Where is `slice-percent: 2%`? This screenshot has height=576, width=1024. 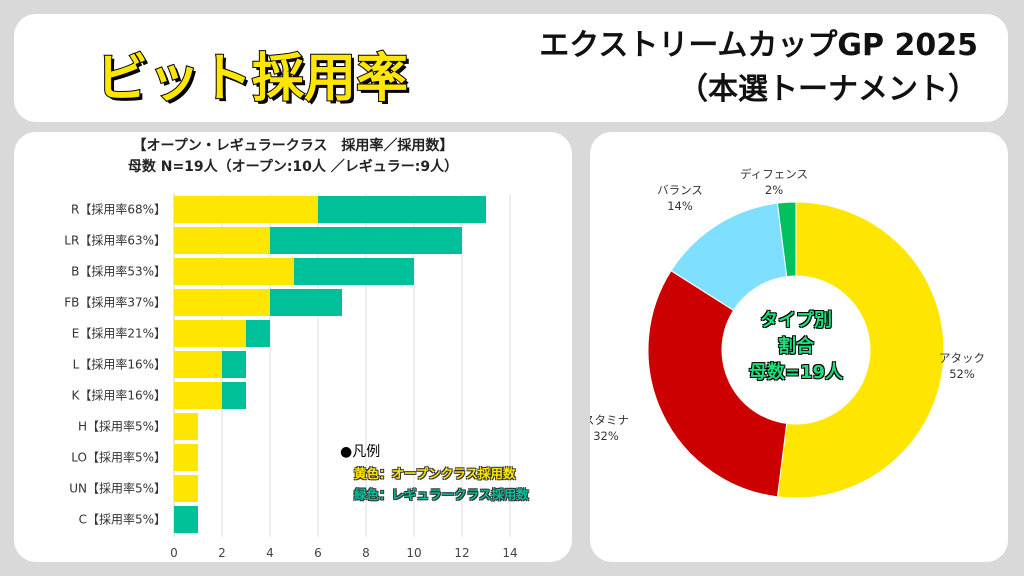
slice-percent: 2% is located at coordinates (774, 190).